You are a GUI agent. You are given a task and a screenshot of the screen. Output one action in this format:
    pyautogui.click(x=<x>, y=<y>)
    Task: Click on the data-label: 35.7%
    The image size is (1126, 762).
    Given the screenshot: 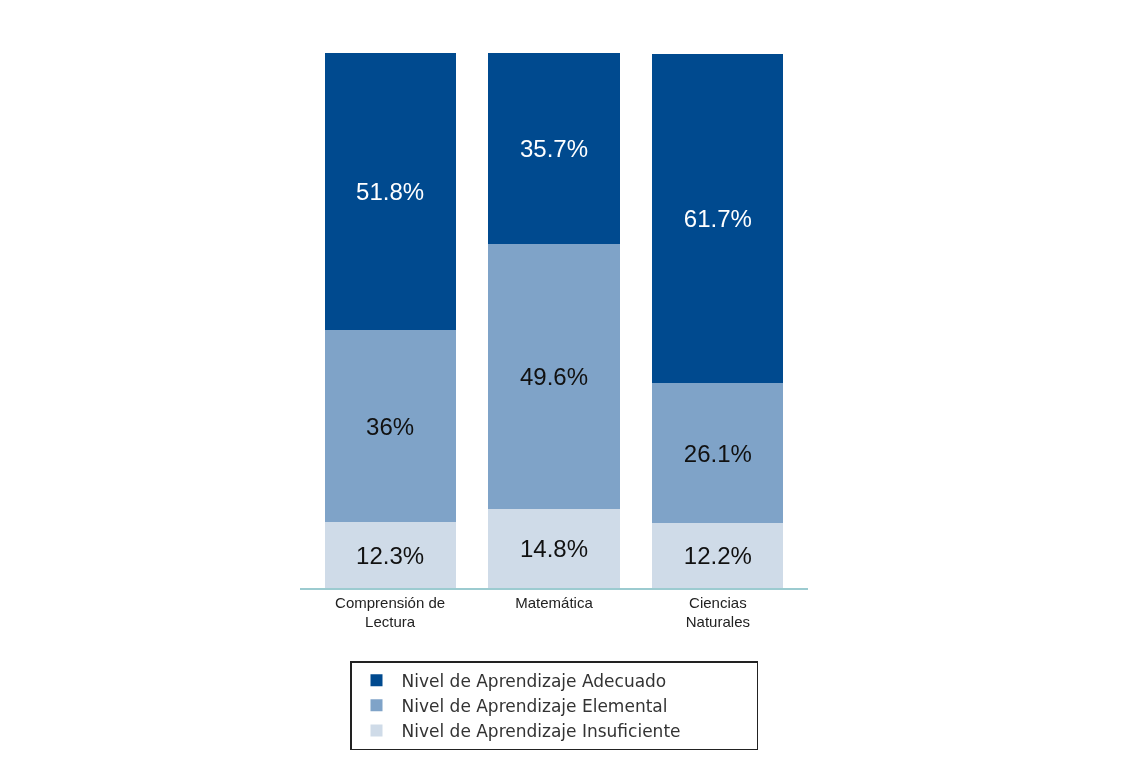 What is the action you would take?
    pyautogui.click(x=554, y=149)
    